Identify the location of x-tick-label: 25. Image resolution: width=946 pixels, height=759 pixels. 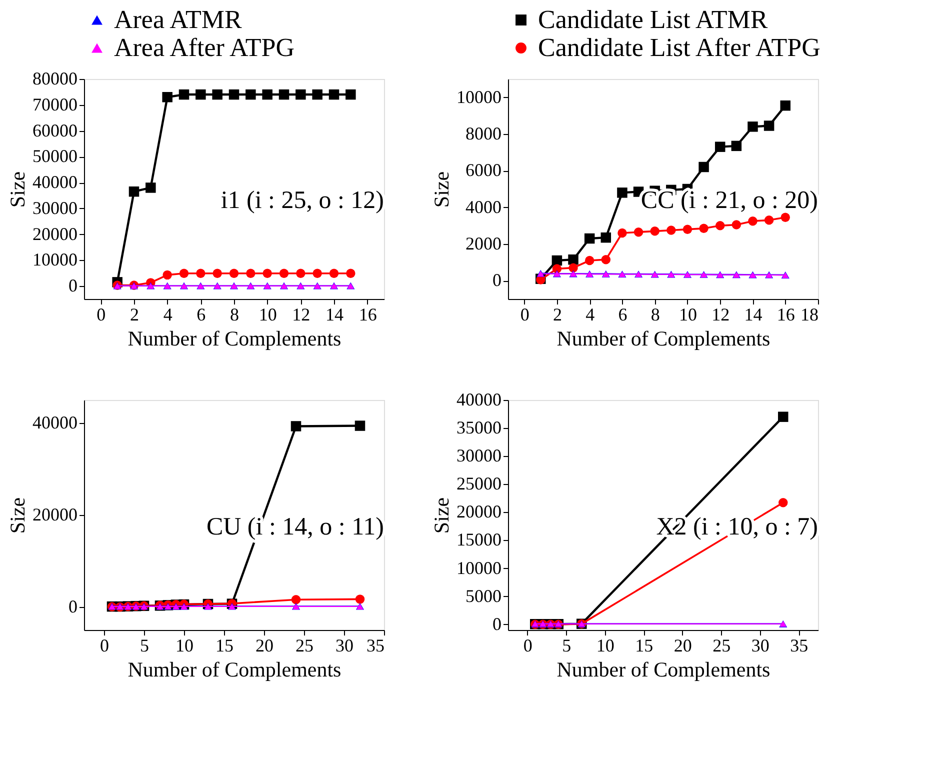
(721, 646).